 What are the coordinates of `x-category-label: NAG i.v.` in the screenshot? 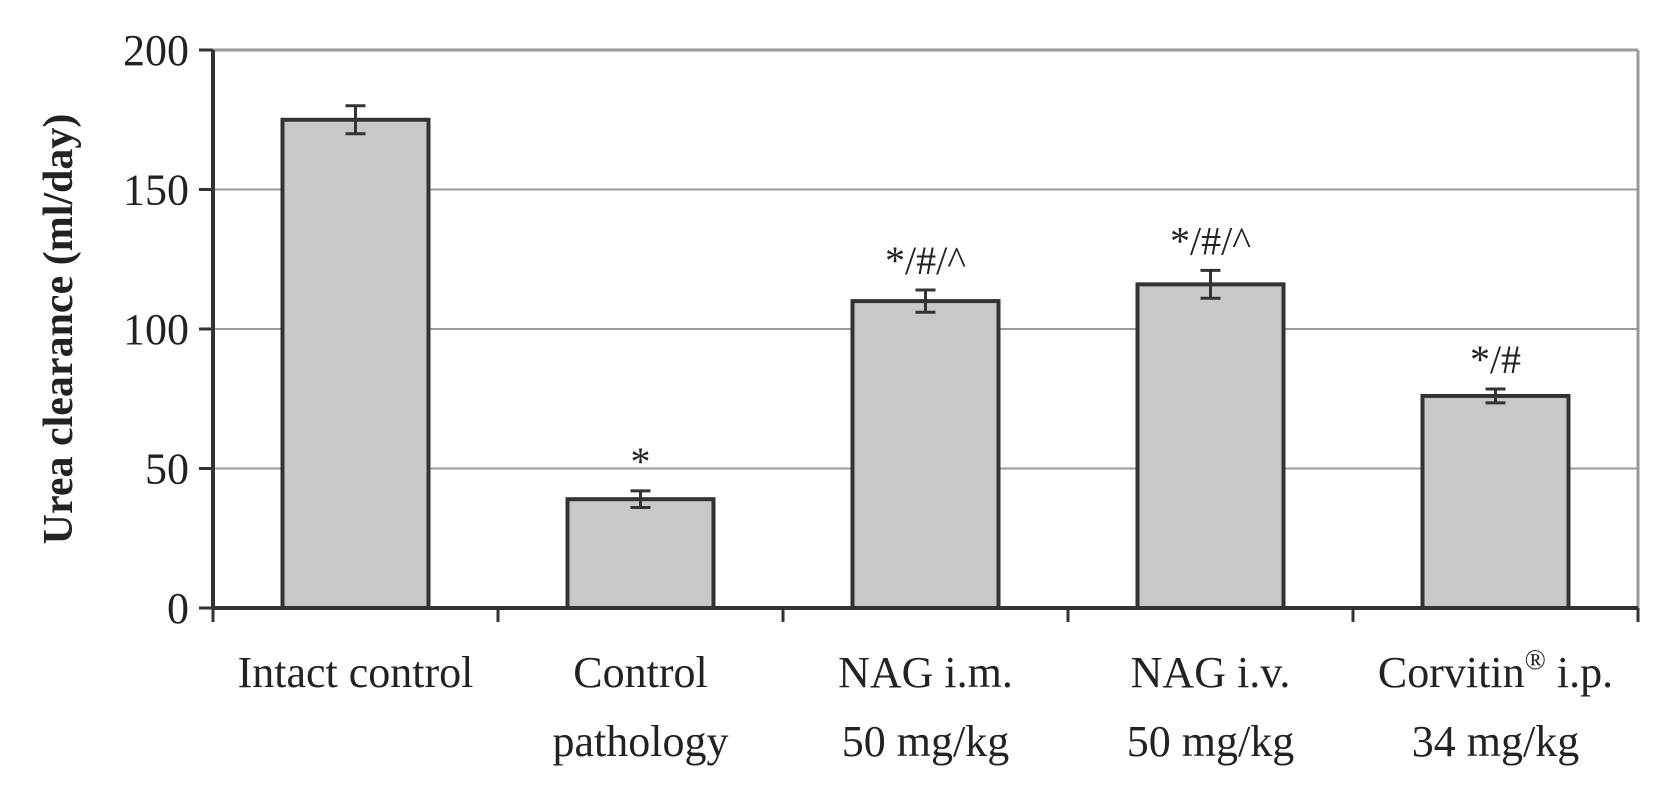 It's located at (1211, 672).